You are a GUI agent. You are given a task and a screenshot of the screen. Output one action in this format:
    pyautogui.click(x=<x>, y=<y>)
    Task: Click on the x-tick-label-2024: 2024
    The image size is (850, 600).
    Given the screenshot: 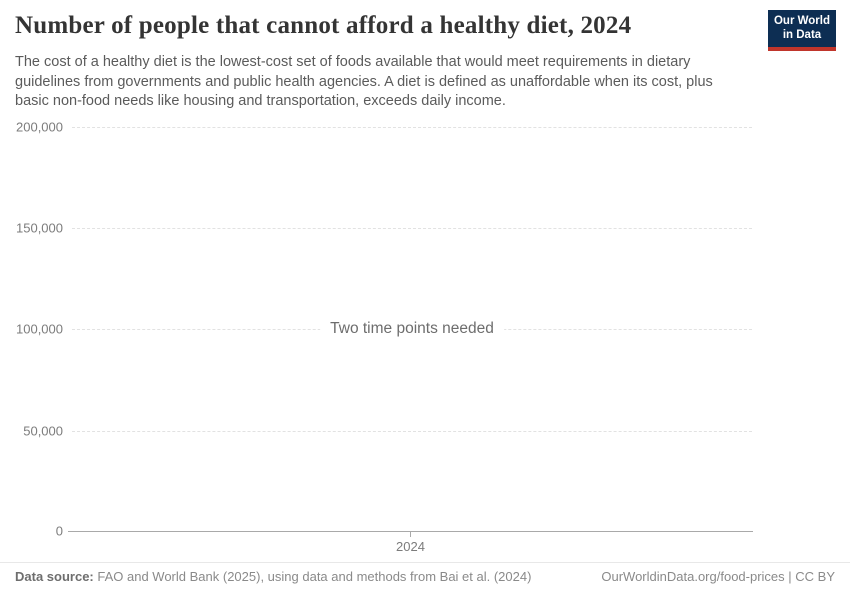 What is the action you would take?
    pyautogui.click(x=410, y=546)
    